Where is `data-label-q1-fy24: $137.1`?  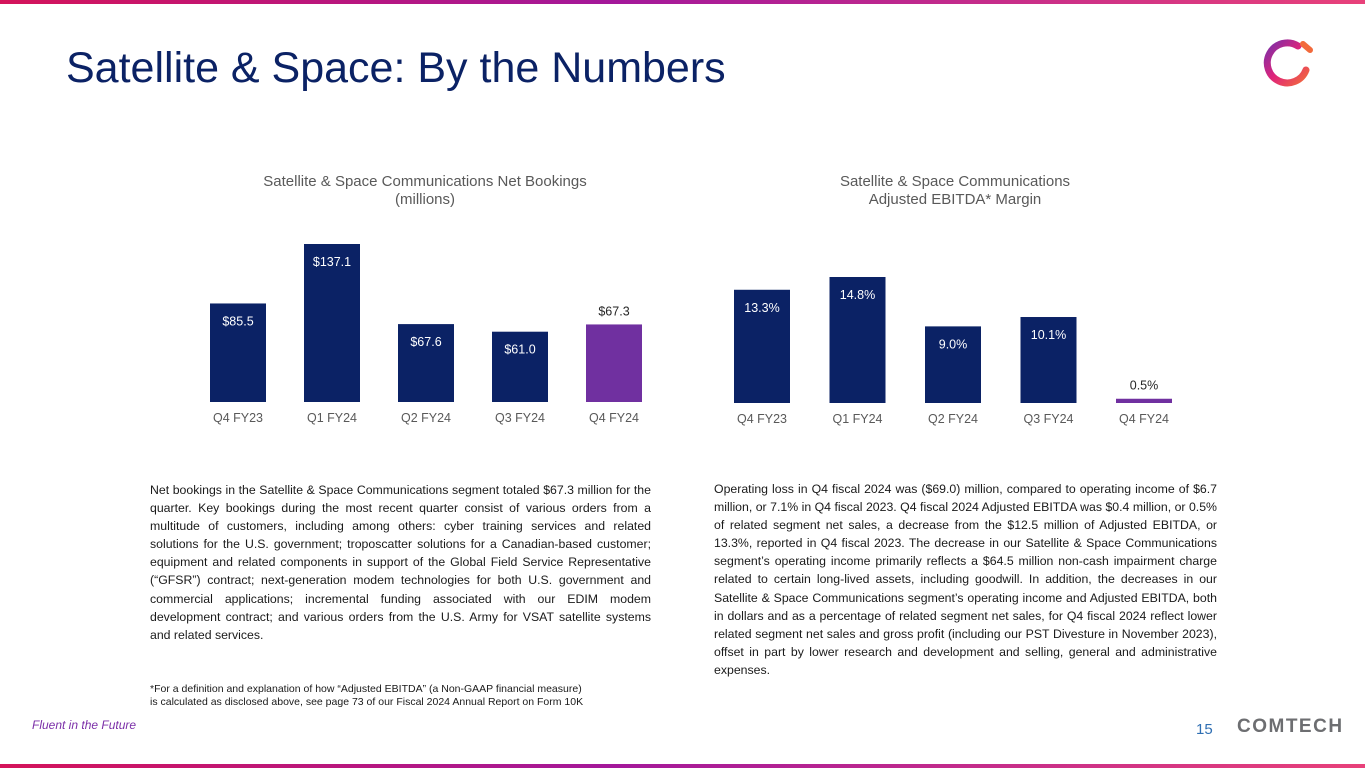
data-label-q1-fy24: $137.1 is located at coordinates (332, 262).